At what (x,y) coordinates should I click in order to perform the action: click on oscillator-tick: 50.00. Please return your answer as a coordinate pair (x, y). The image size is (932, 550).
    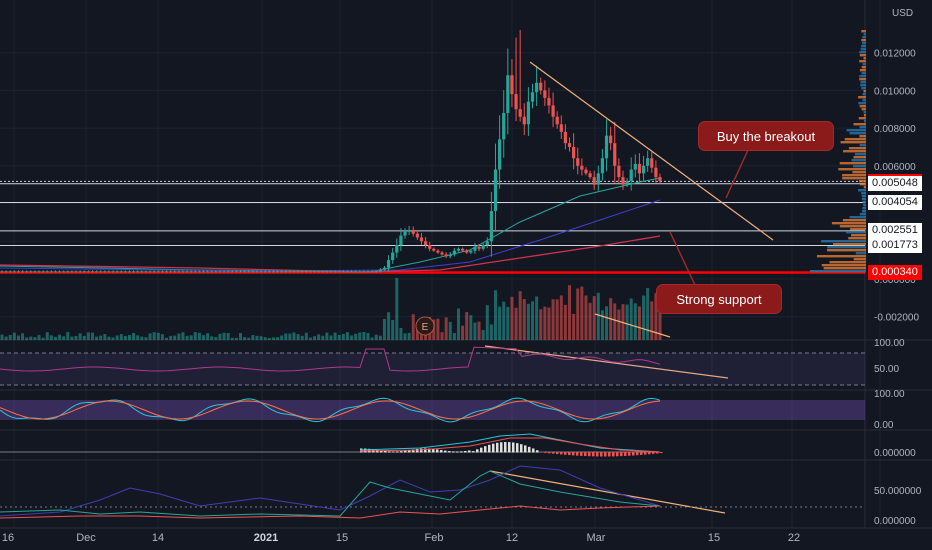
    Looking at the image, I should click on (886, 369).